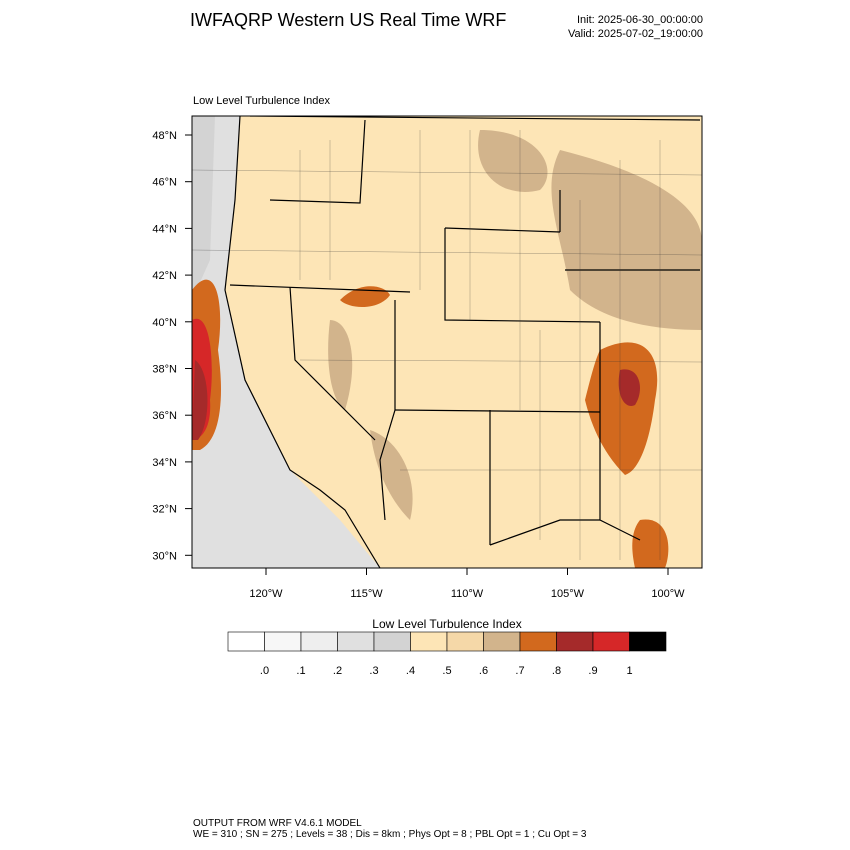 The height and width of the screenshot is (850, 850). What do you see at coordinates (261, 101) in the screenshot?
I see `map-subtitle: Low Level Turbulence Index` at bounding box center [261, 101].